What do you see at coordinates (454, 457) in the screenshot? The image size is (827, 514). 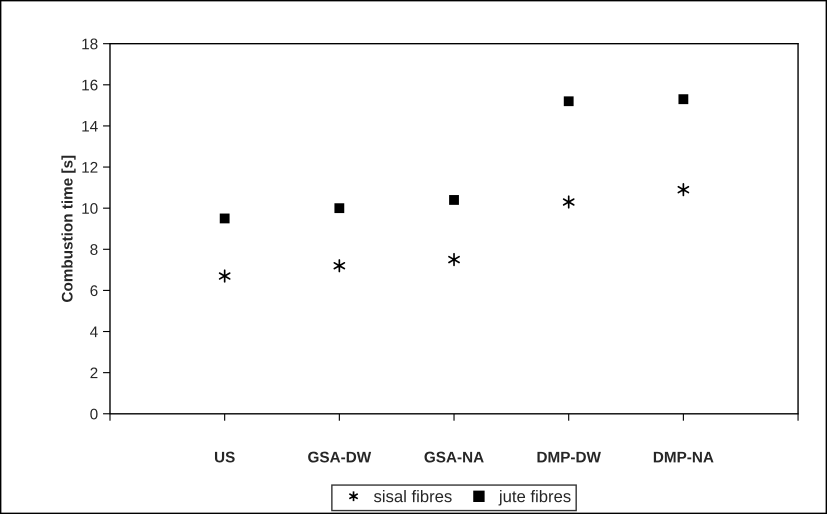 I see `x-tick-label: GSA-NA` at bounding box center [454, 457].